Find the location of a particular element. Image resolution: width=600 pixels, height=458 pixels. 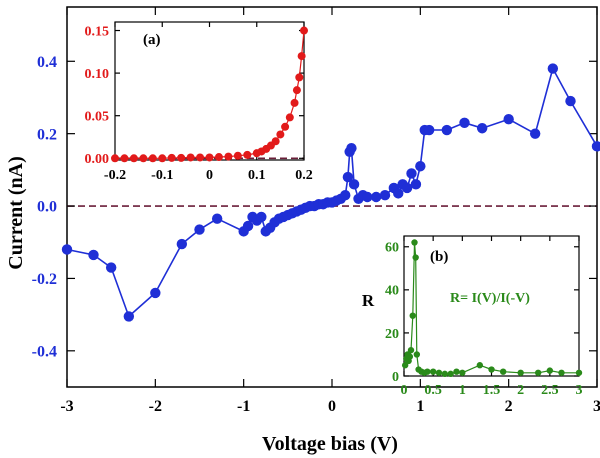

main-x-tick-label: 0 is located at coordinates (332, 406).